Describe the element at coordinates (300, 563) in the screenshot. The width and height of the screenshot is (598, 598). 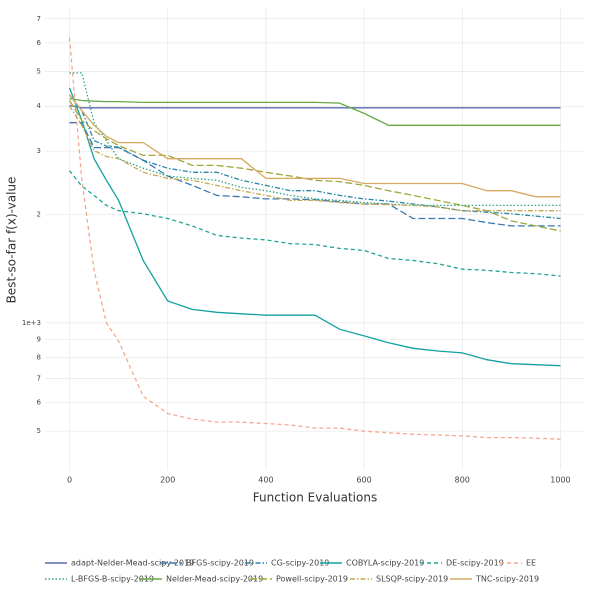
I see `legend-label: CG-scipy-2019` at that location.